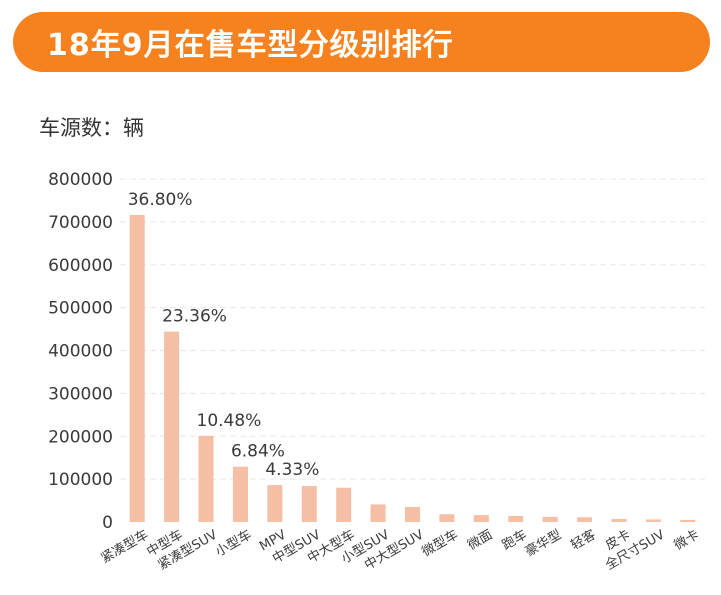 The image size is (721, 595). Describe the element at coordinates (440, 543) in the screenshot. I see `x-tick-label: 微型车` at that location.